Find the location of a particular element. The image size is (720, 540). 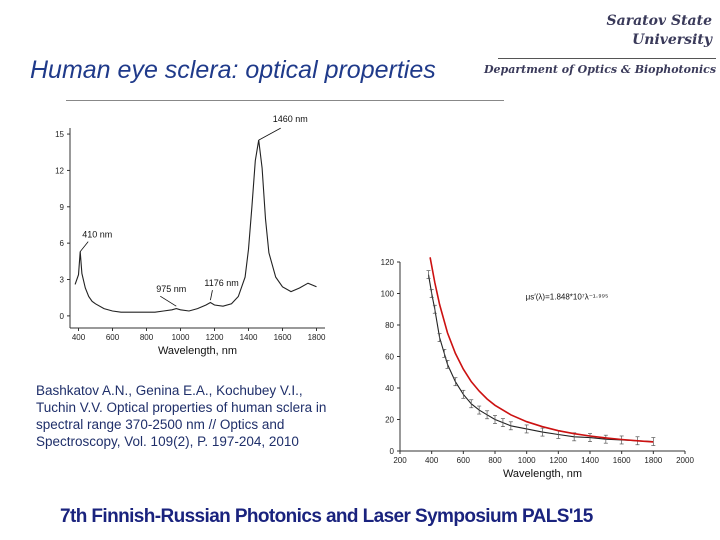

y-tick-label: 12 is located at coordinates (59, 170).